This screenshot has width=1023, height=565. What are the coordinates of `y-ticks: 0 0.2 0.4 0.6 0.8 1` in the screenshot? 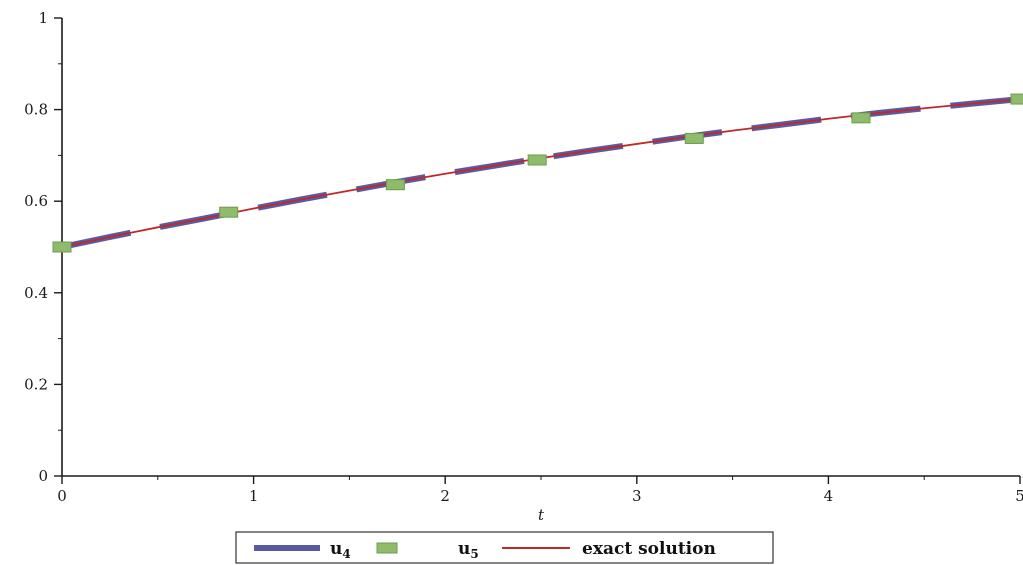 It's located at (43, 247).